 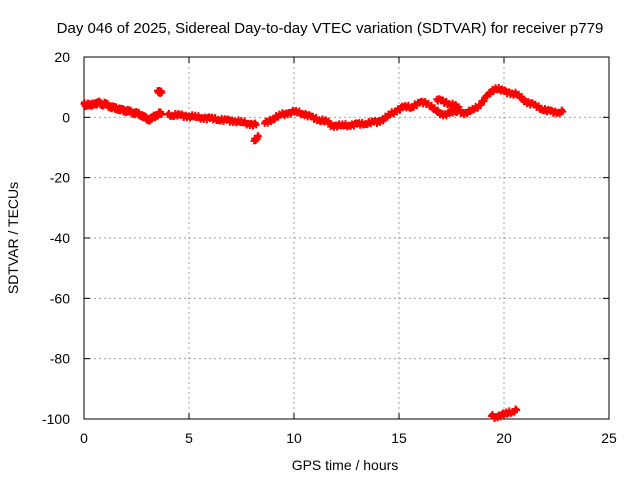 What do you see at coordinates (60, 238) in the screenshot?
I see `y-tick-label: -40` at bounding box center [60, 238].